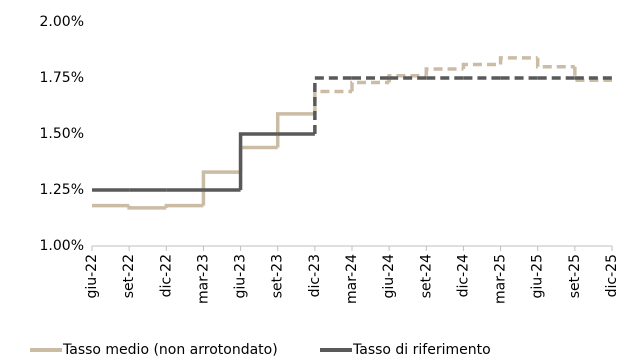 Image resolution: width=634 pixels, height=360 pixels. I want to click on x-tick-label: set-25, so click(575, 276).